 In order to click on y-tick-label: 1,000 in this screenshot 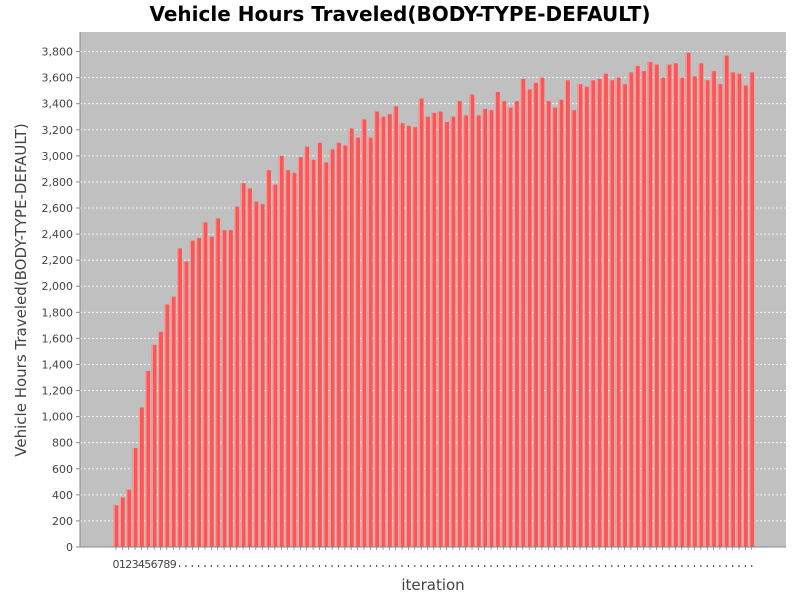, I will do `click(58, 417)`.